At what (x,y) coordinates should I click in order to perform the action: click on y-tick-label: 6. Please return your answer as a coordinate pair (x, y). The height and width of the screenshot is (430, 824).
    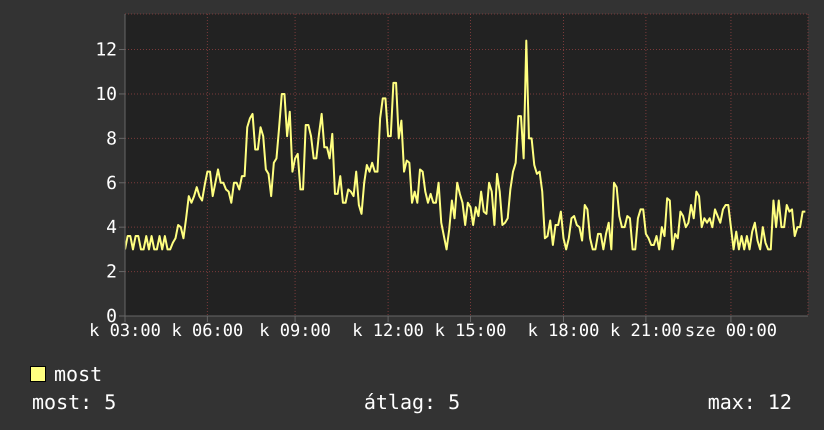
    Looking at the image, I should click on (111, 183).